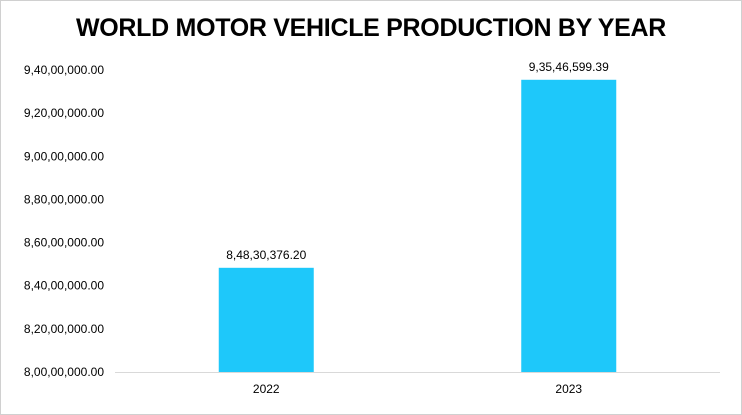  Describe the element at coordinates (64, 243) in the screenshot. I see `y-tick-label: 8,60,00,000.00` at that location.